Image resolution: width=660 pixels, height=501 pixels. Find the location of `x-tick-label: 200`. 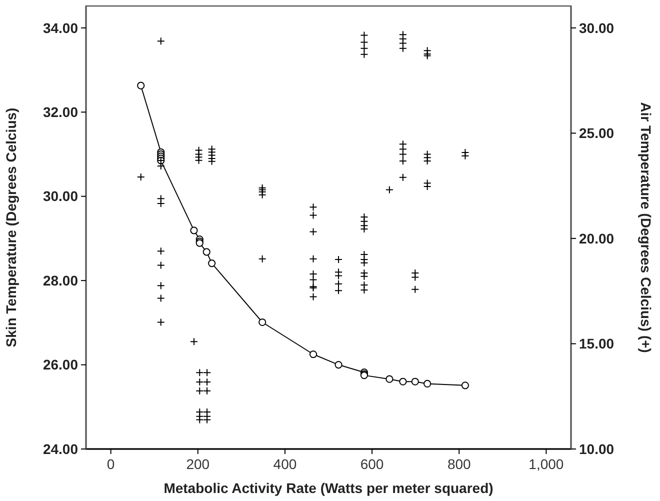

x-tick-label: 200 is located at coordinates (198, 464).